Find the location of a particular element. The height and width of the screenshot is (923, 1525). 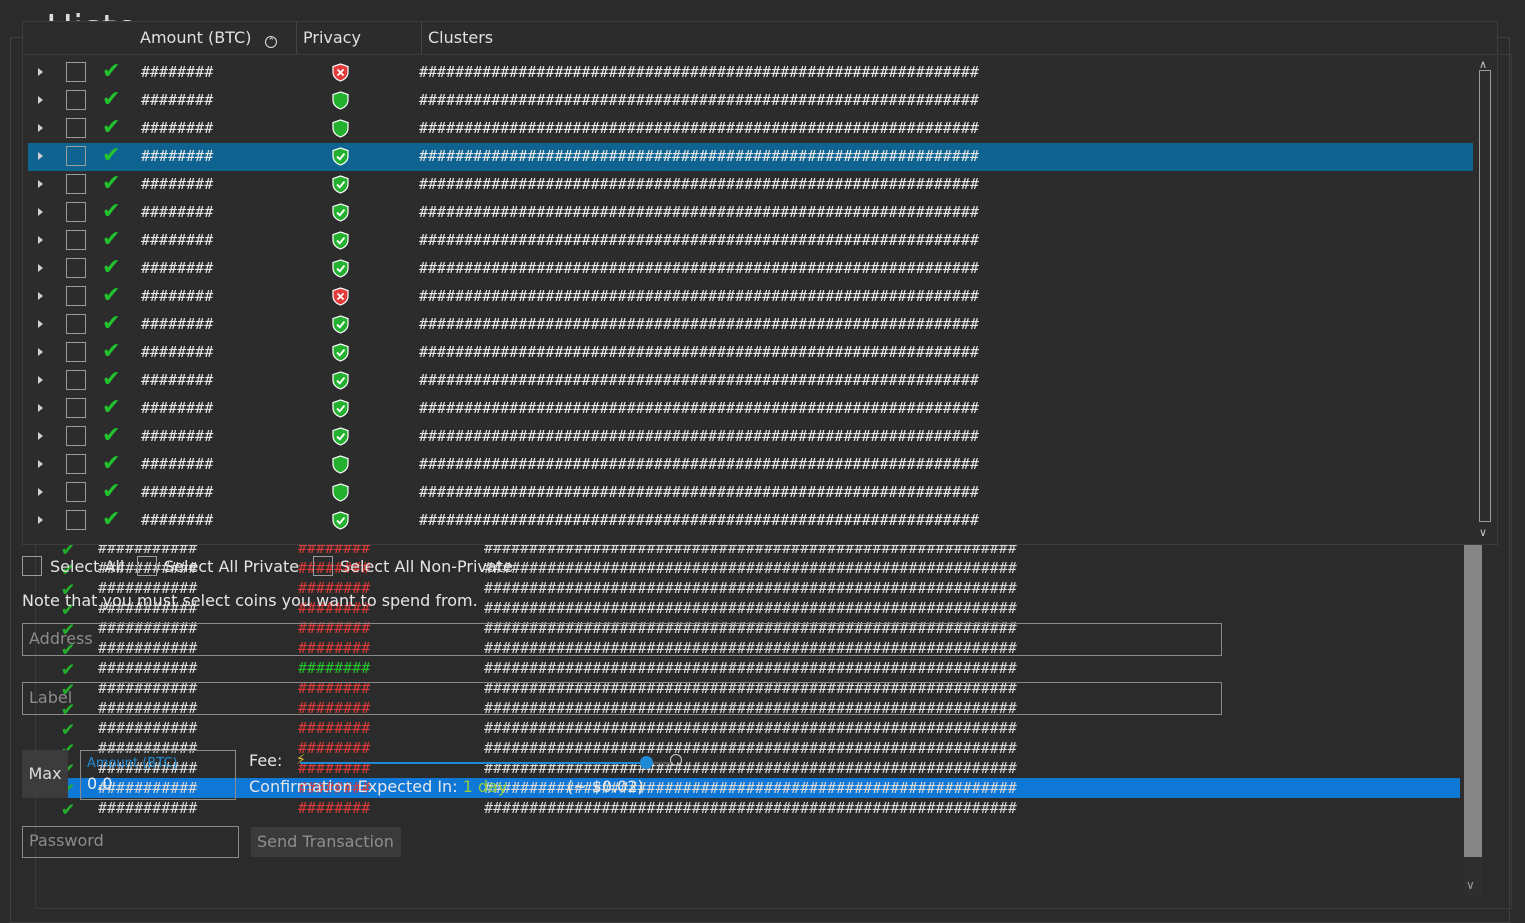

column-amount: Amount (BTC) ⌃ is located at coordinates (217, 38).